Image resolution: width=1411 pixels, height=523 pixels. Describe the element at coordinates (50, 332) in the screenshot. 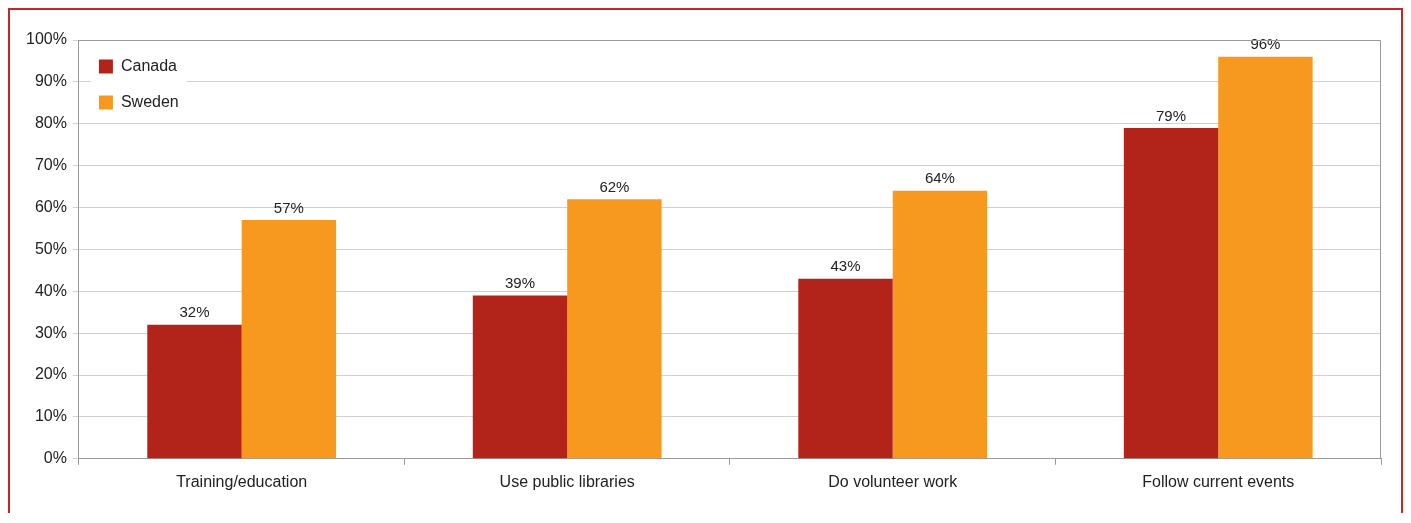

I see `y-tick-label: 30%` at that location.